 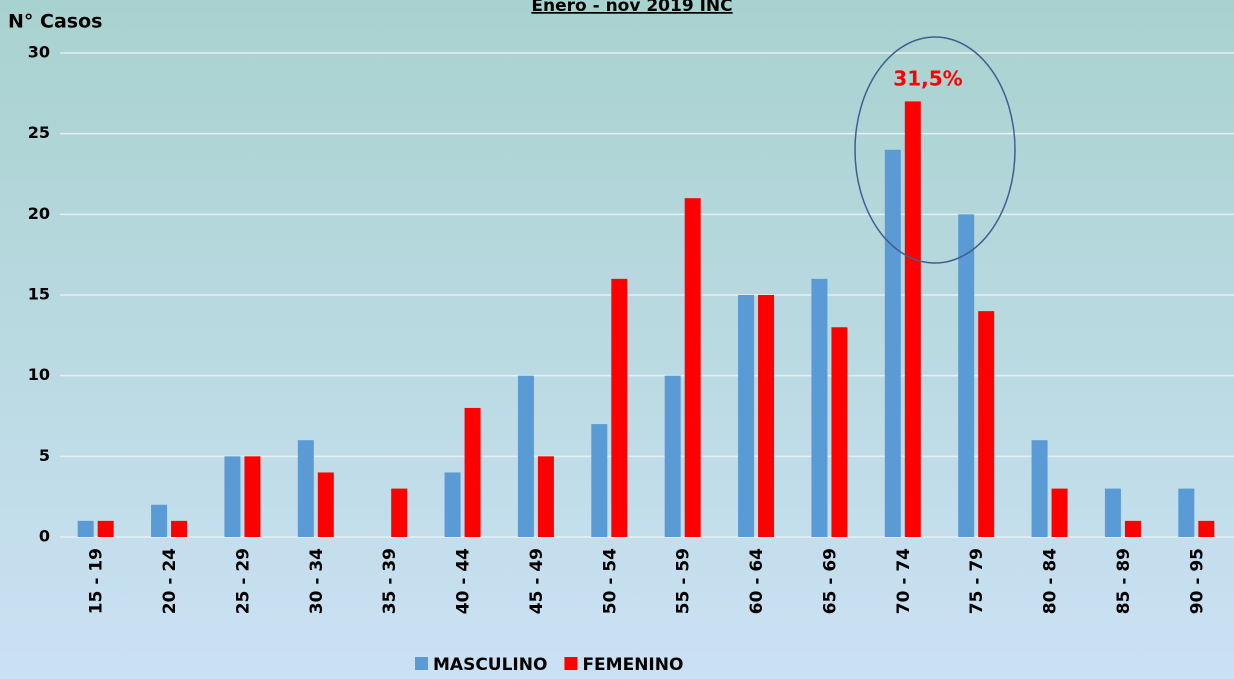 What do you see at coordinates (935, 150) in the screenshot?
I see `highlight-ellipse` at bounding box center [935, 150].